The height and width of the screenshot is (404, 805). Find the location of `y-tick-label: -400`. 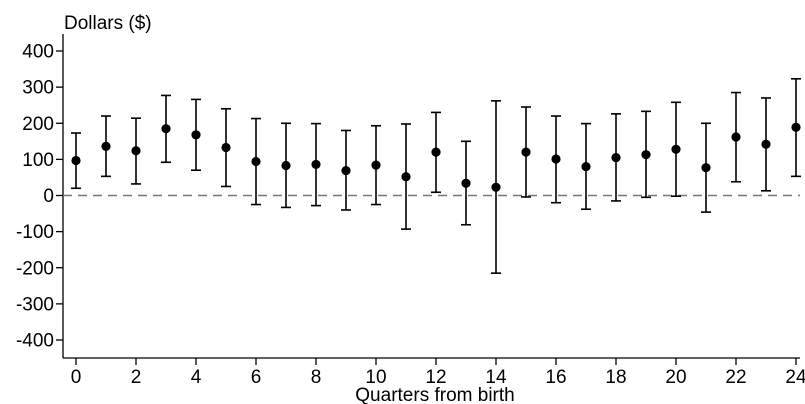

y-tick-label: -400 is located at coordinates (35, 341).